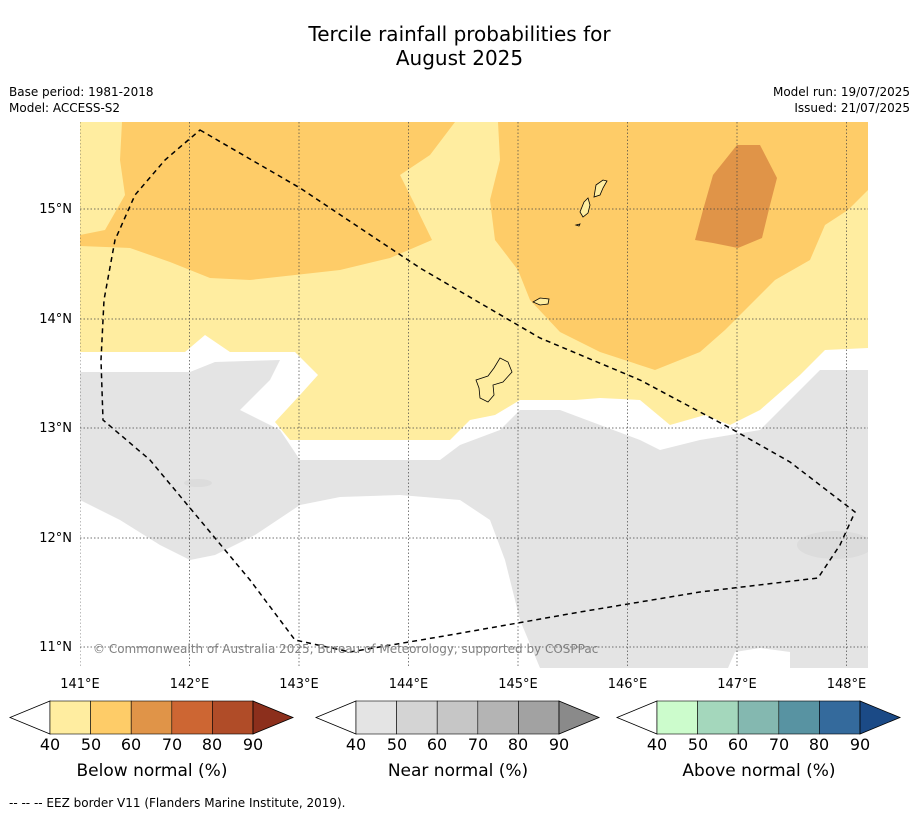  I want to click on no-signal-region-south, so click(310, 581).